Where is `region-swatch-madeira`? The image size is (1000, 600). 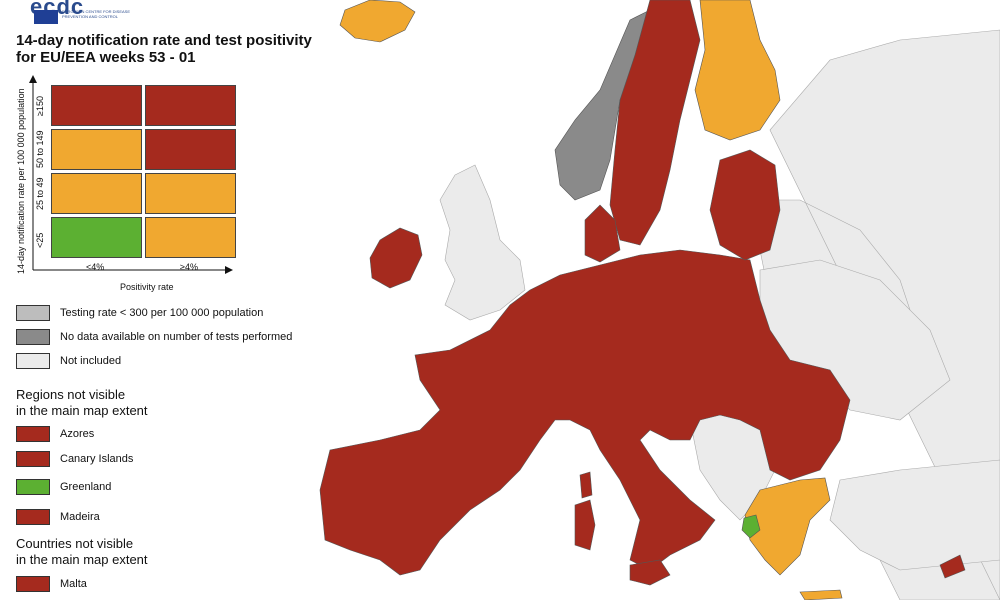 region-swatch-madeira is located at coordinates (33, 517).